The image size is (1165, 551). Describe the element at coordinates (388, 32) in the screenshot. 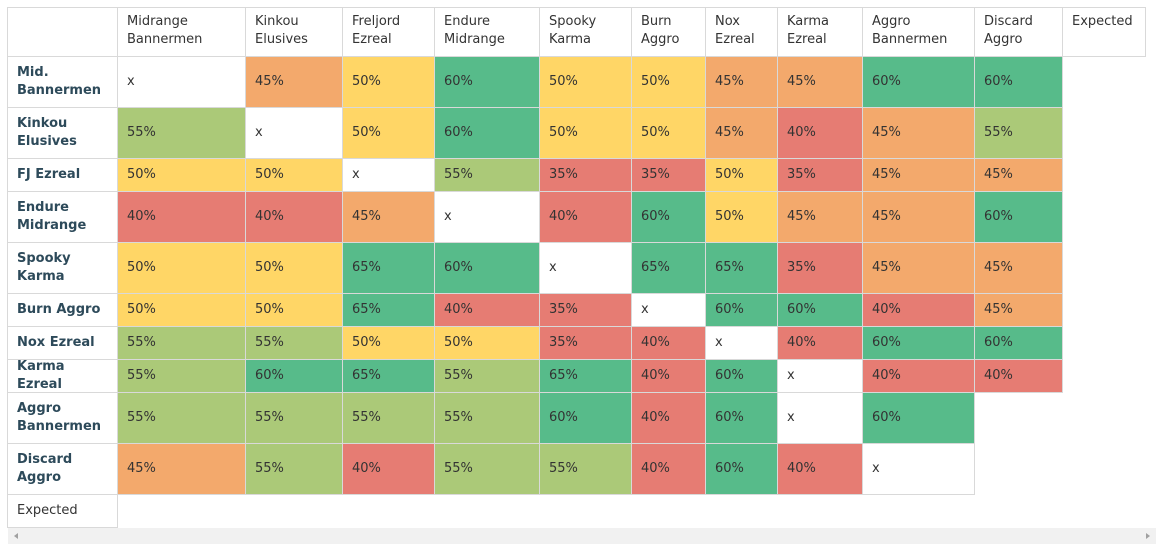

I see `column-header: Freljord Ezreal` at that location.